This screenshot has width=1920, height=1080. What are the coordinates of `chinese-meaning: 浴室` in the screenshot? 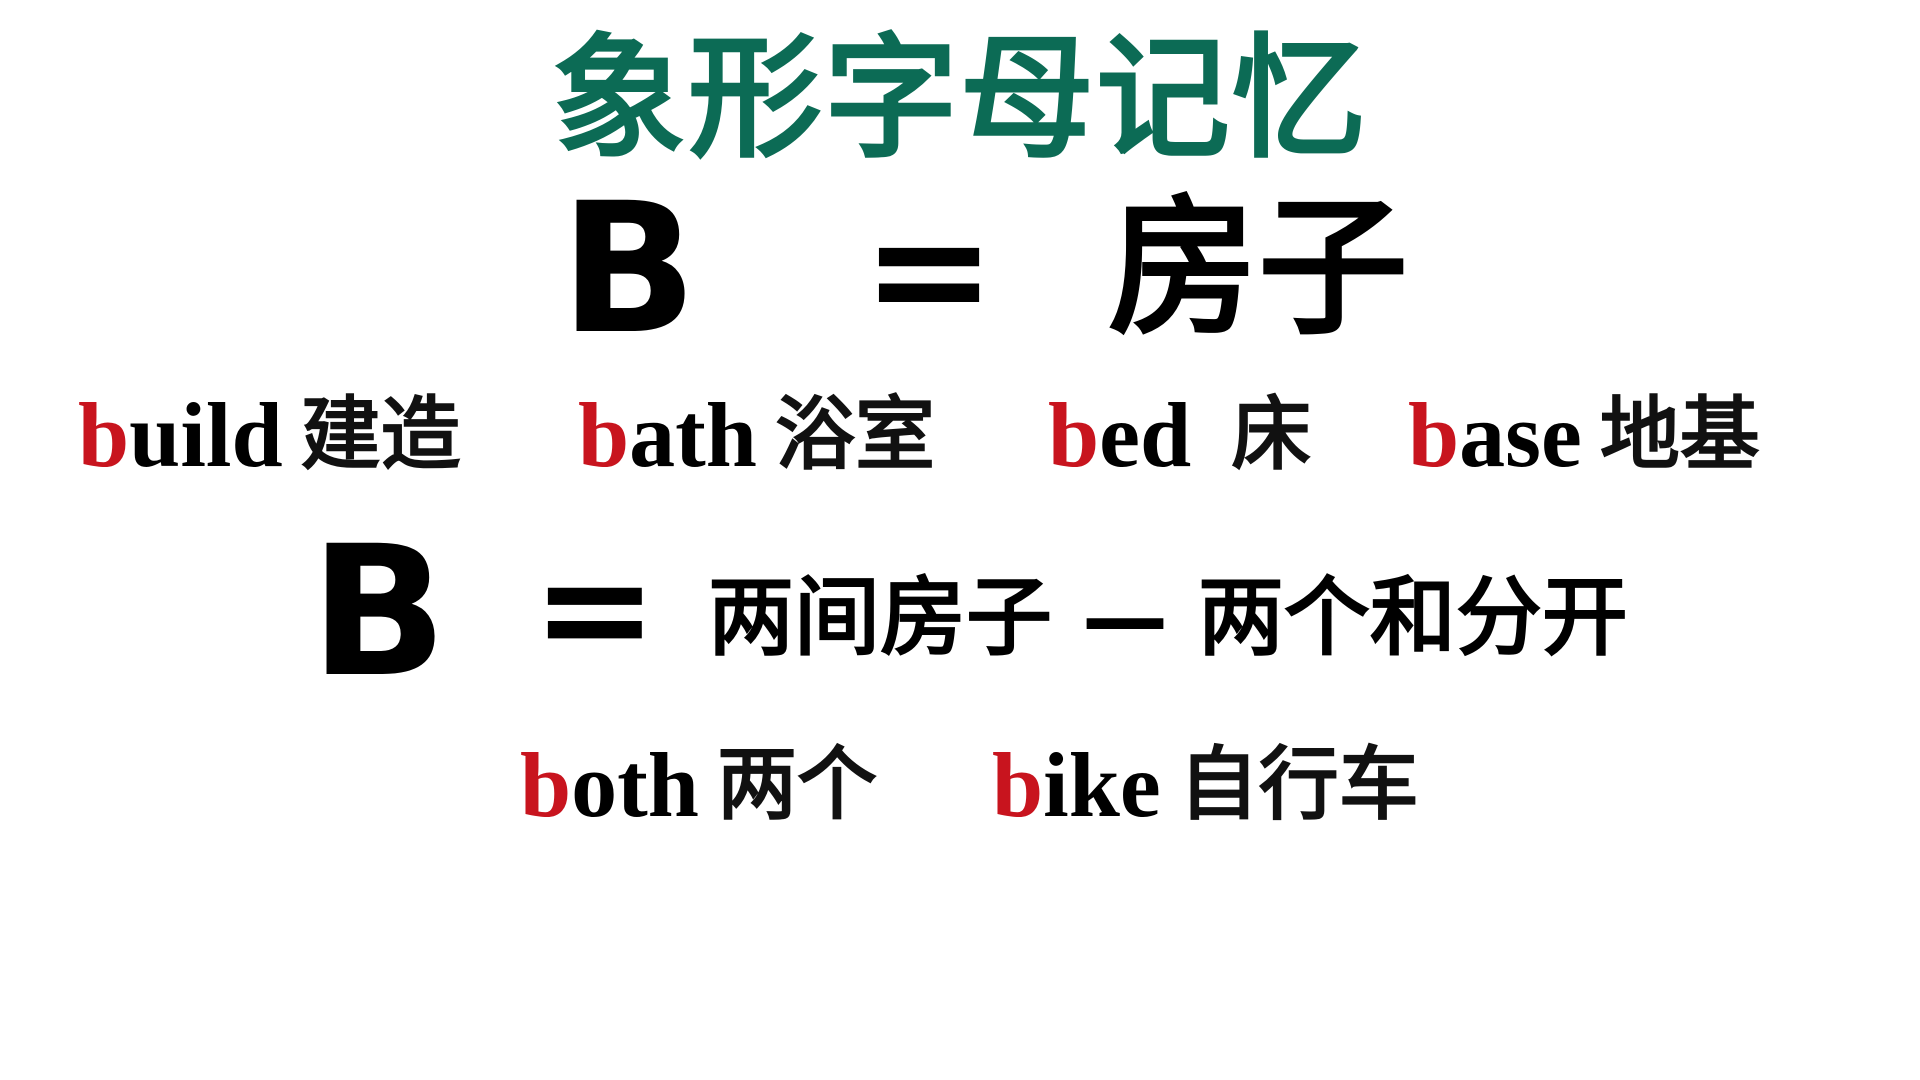 It's located at (854, 434).